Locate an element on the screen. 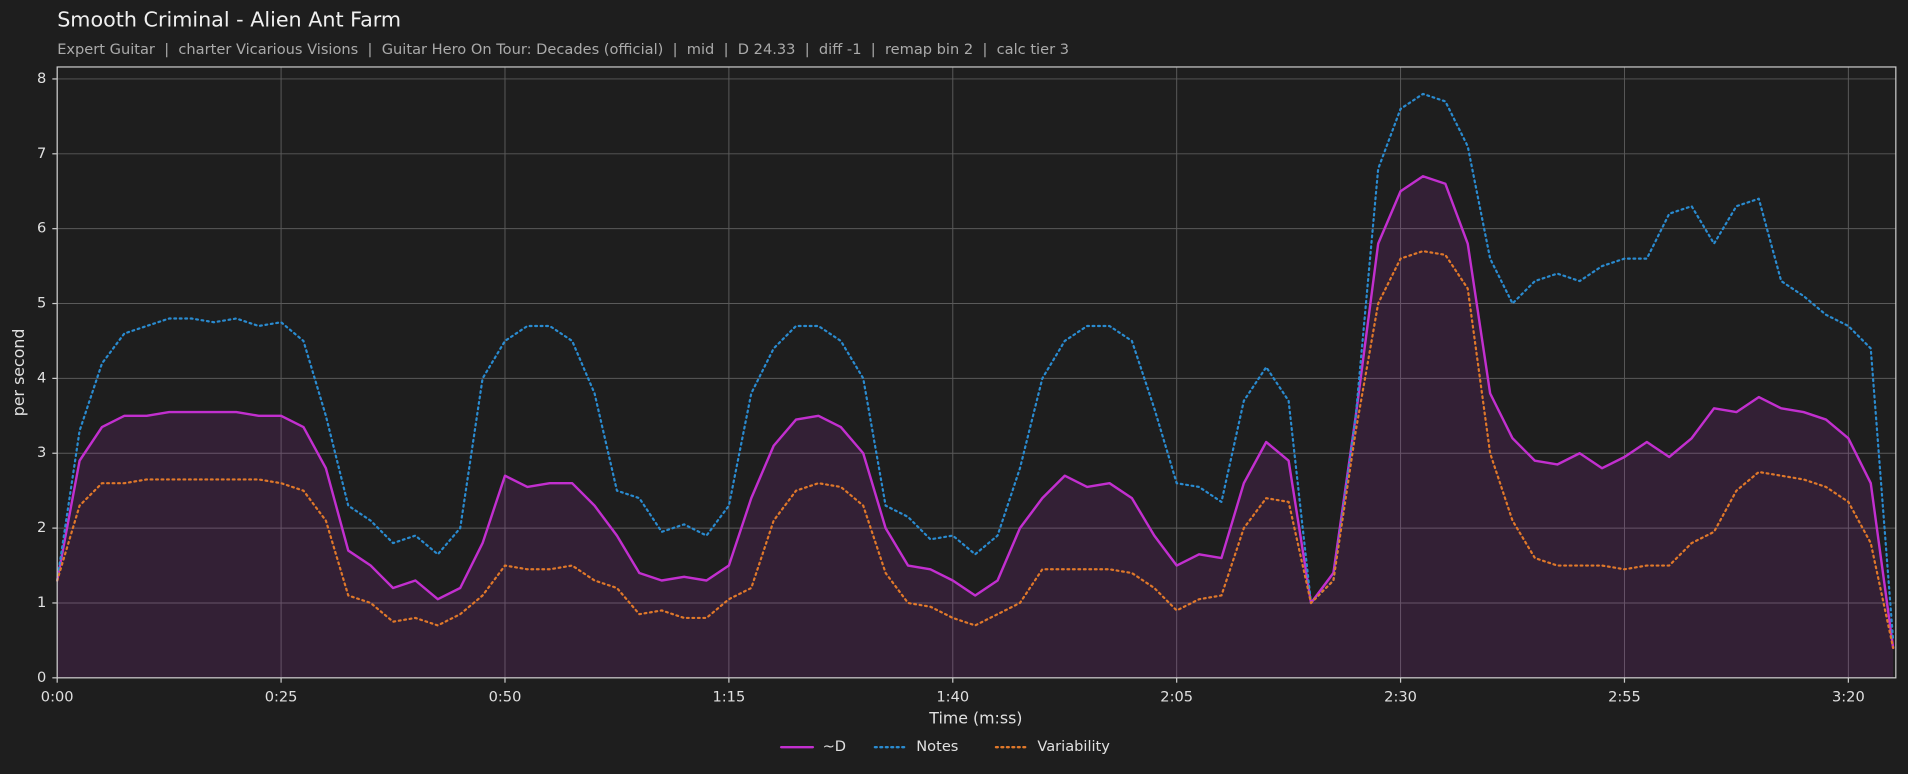 The height and width of the screenshot is (774, 1908). chart-title: Smooth Criminal - Alien Ant Farm is located at coordinates (229, 20).